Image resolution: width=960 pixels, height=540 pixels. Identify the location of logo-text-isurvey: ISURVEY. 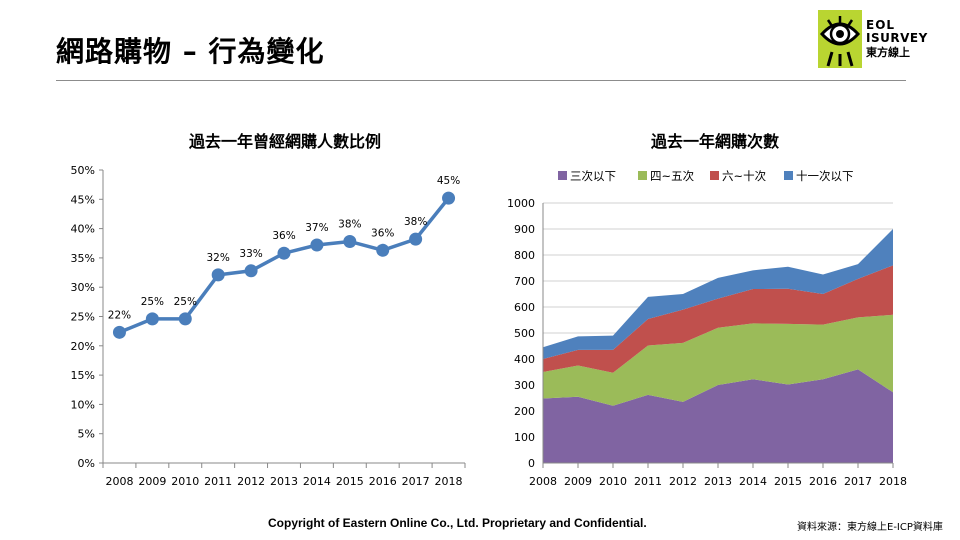
(897, 38).